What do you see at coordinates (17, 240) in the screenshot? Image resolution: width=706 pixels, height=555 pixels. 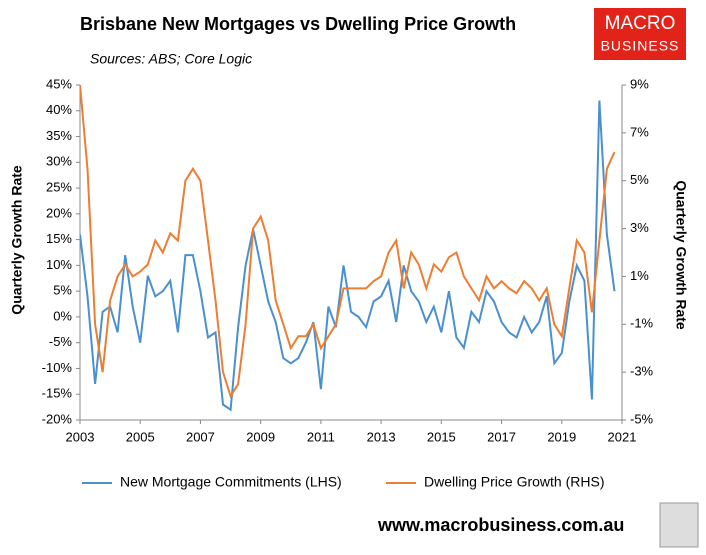 I see `y-axis-label: Quarterly Growth Rate` at bounding box center [17, 240].